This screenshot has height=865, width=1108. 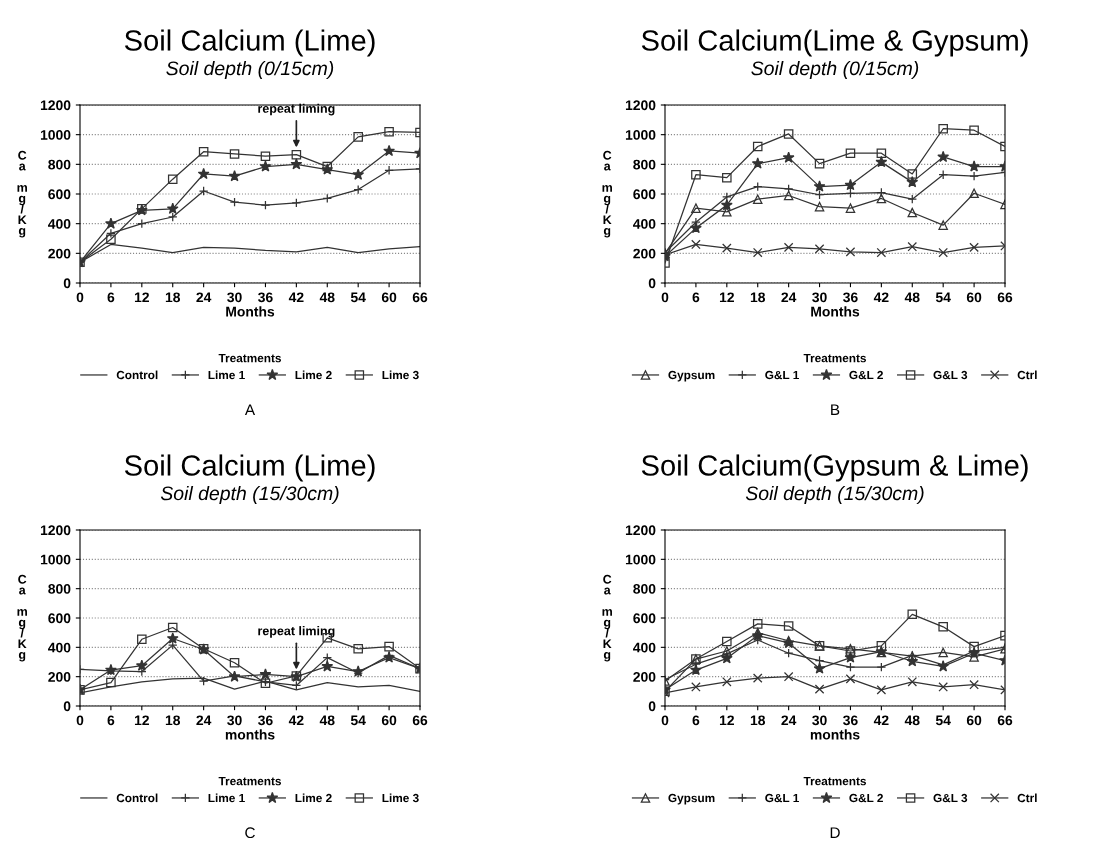 I want to click on x-axis-title: Months, so click(x=250, y=311).